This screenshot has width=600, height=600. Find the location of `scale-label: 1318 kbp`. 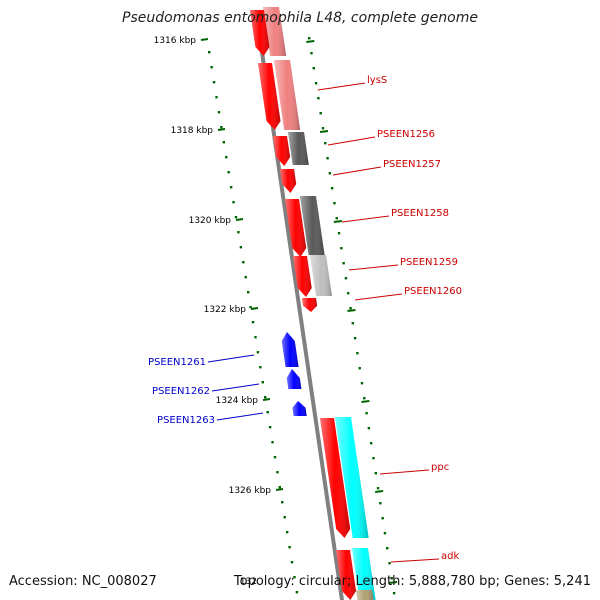

scale-label: 1318 kbp is located at coordinates (192, 131).